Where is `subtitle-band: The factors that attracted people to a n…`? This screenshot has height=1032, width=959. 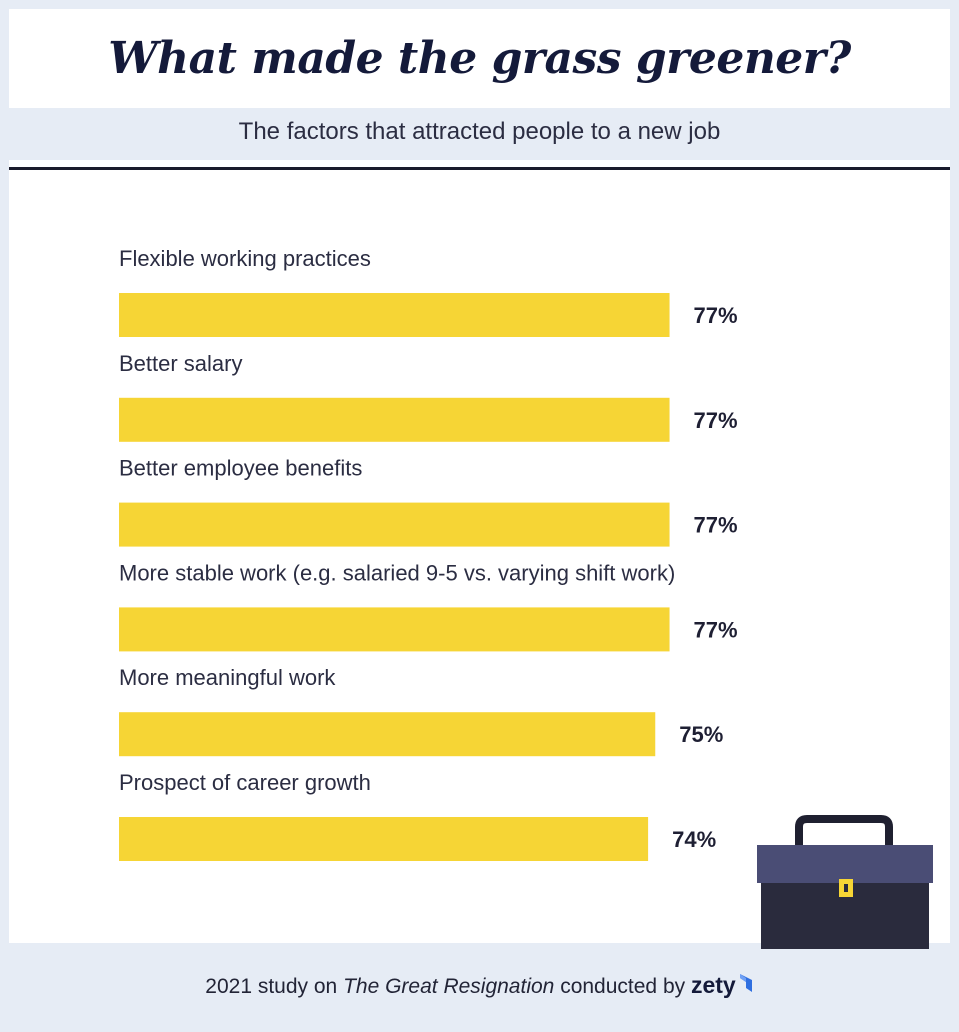
subtitle-band: The factors that attracted people to a n… is located at coordinates (479, 134).